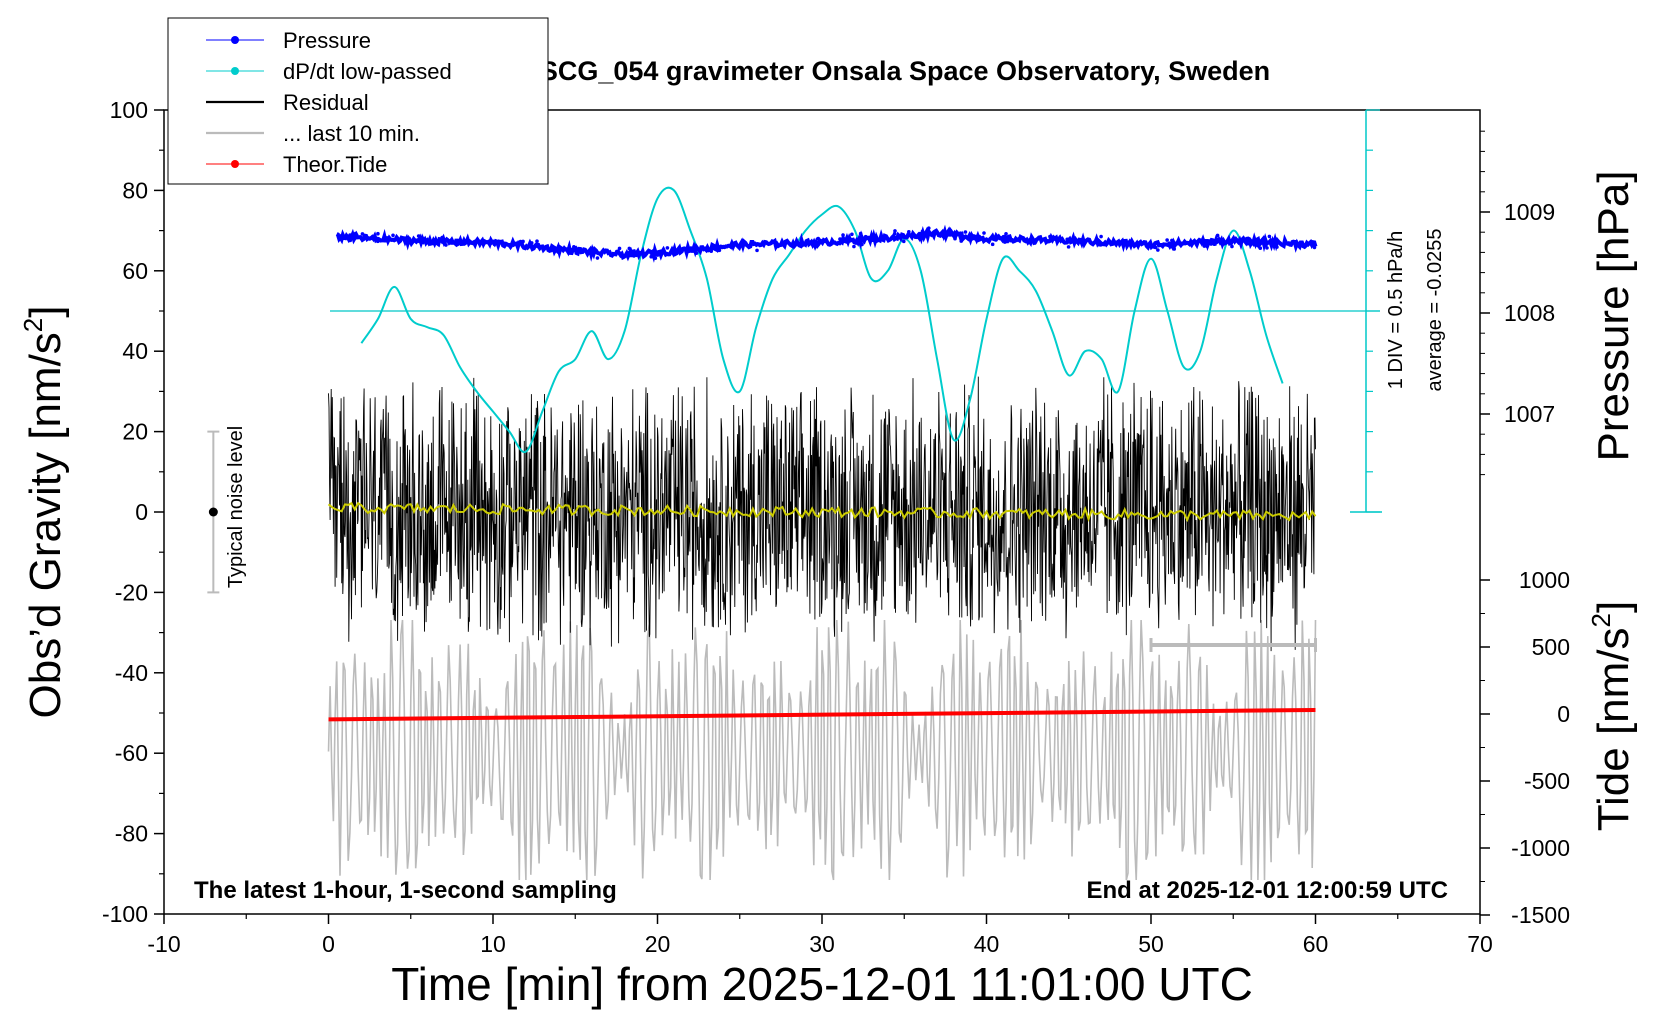 The width and height of the screenshot is (1660, 1025). What do you see at coordinates (131, 592) in the screenshot?
I see `y-tick-label: -20` at bounding box center [131, 592].